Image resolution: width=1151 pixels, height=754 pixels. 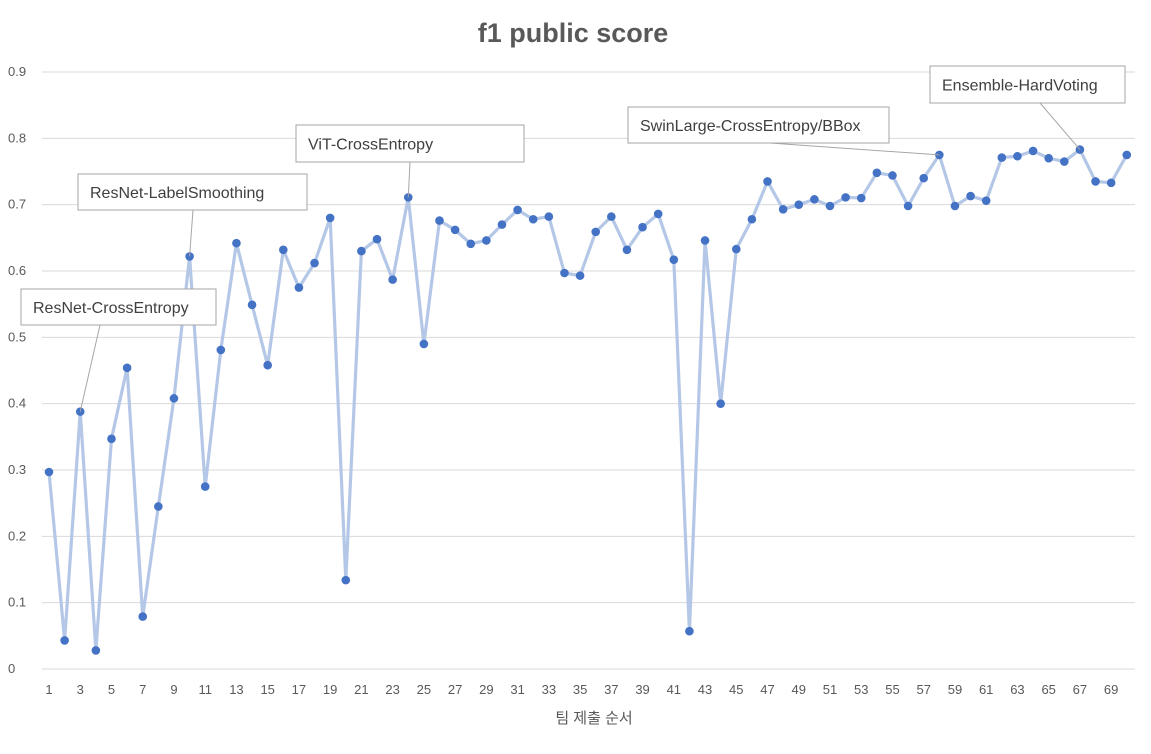 What do you see at coordinates (392, 689) in the screenshot?
I see `x-tick-label: 23` at bounding box center [392, 689].